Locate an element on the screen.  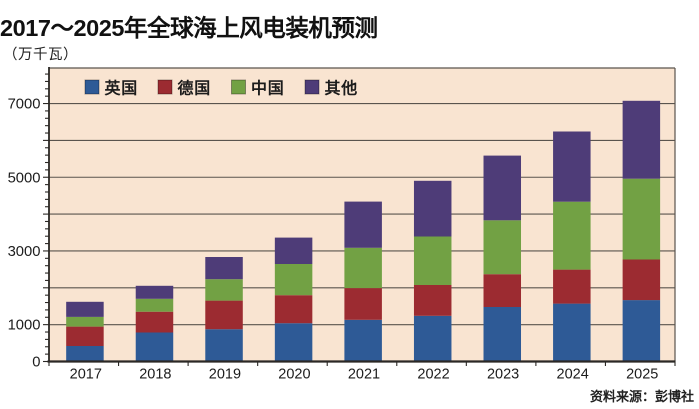
svg-text: 2017 is located at coordinates (86, 375).